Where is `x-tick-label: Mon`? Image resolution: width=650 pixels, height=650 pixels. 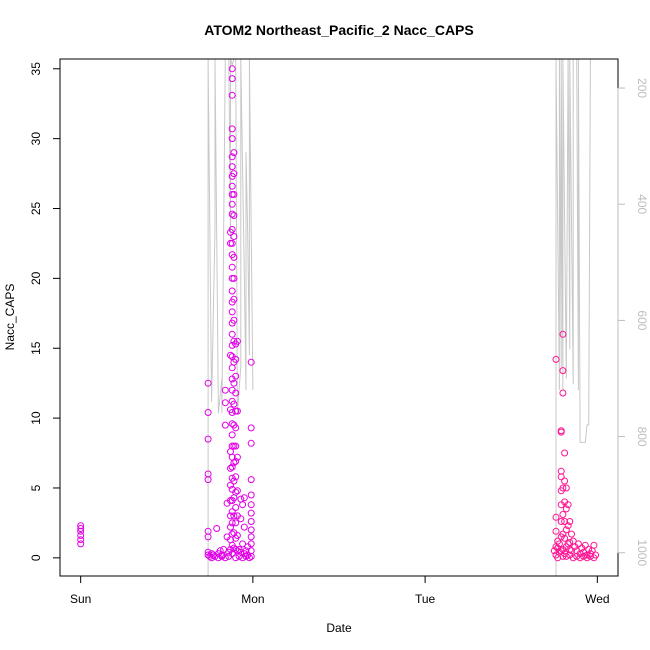
x-tick-label: Mon is located at coordinates (252, 599).